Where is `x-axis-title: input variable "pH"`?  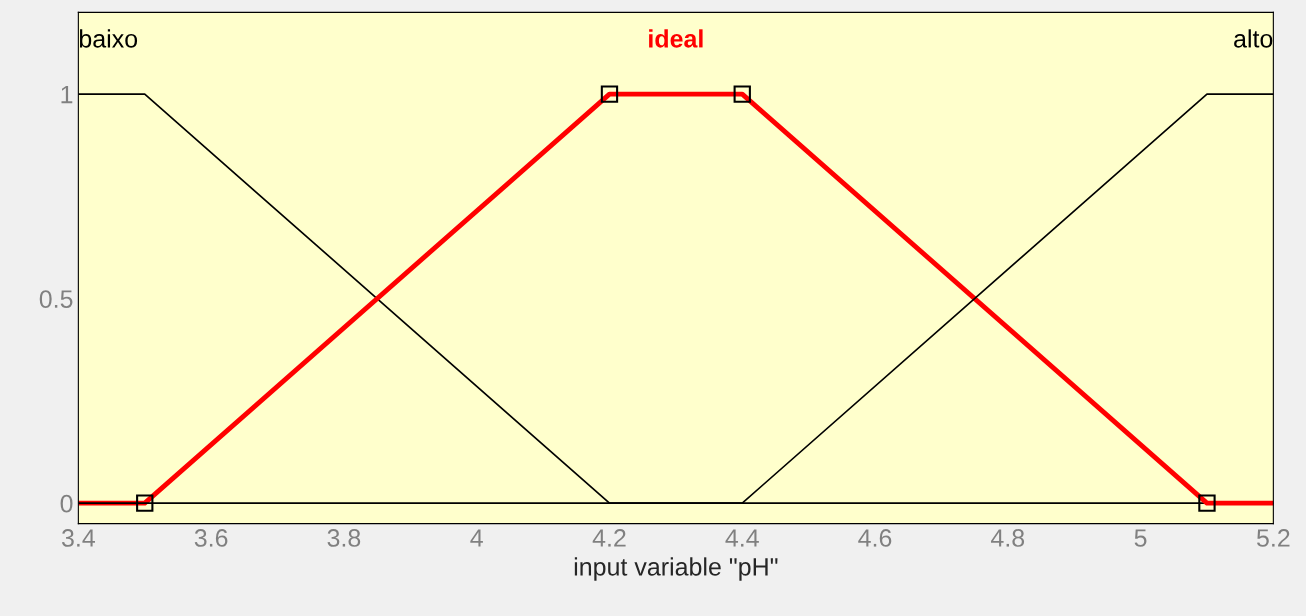 x-axis-title: input variable "pH" is located at coordinates (676, 569).